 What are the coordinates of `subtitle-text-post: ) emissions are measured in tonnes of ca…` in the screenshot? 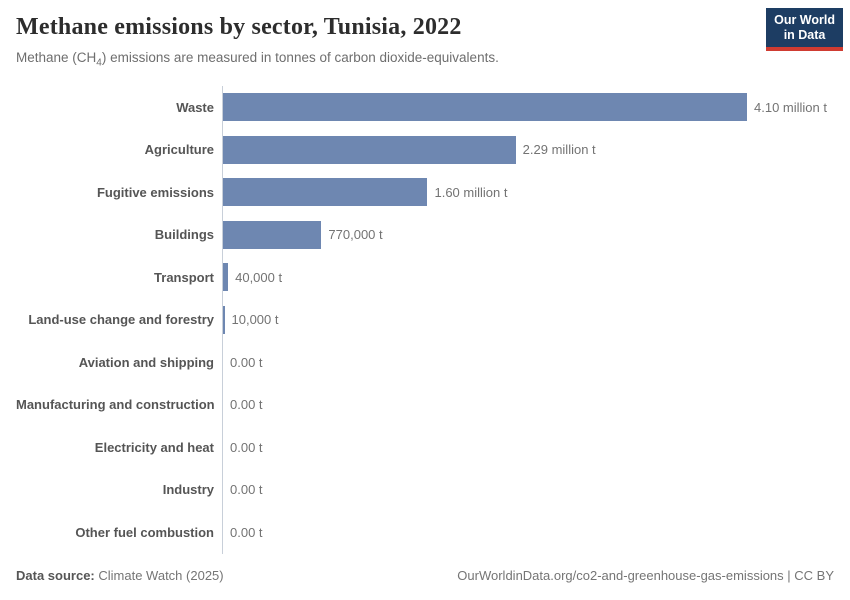 It's located at (300, 57).